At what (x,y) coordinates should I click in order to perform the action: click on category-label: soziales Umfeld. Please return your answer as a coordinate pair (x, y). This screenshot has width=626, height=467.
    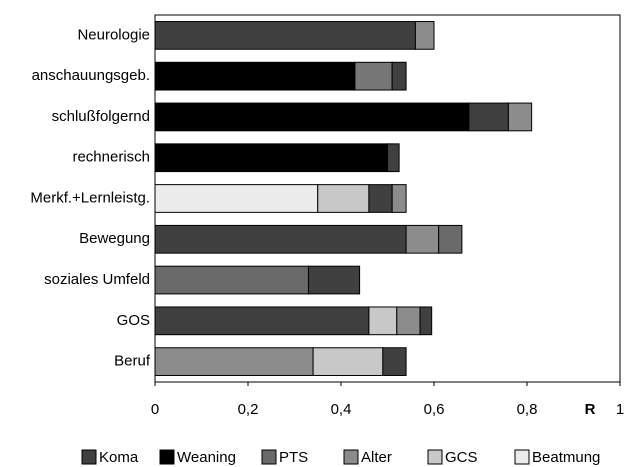
    Looking at the image, I should click on (97, 279).